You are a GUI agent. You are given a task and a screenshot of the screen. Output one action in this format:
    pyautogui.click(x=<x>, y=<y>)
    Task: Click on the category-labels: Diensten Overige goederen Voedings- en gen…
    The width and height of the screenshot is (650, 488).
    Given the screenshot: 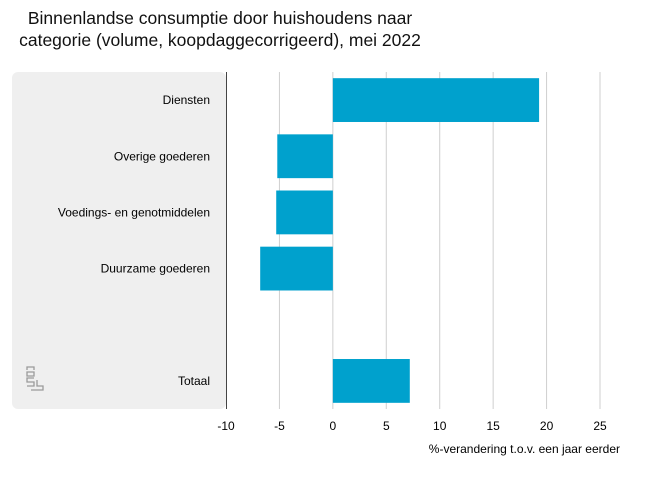 What is the action you would take?
    pyautogui.click(x=134, y=240)
    